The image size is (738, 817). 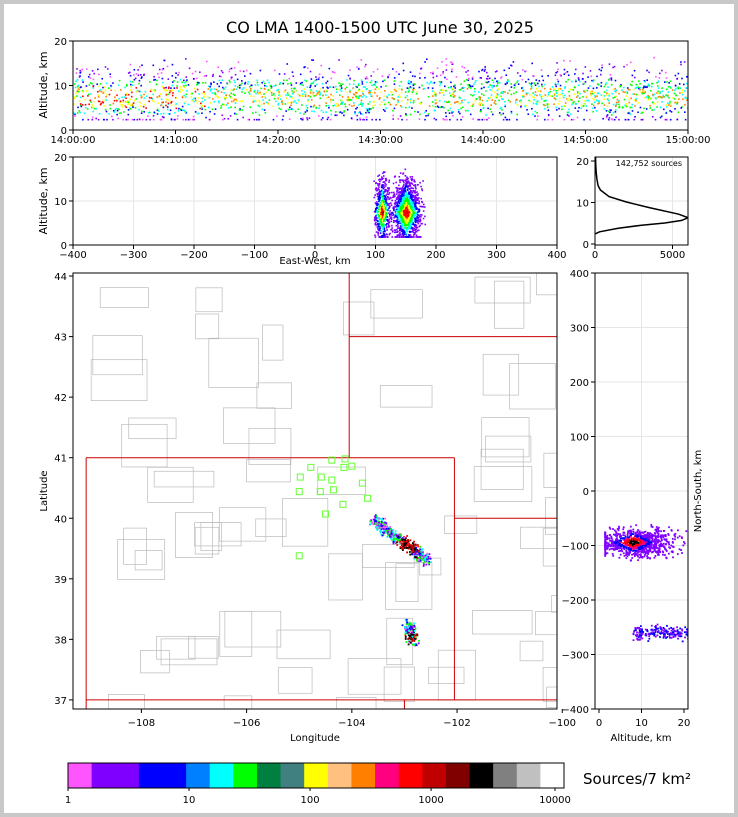 What do you see at coordinates (246, 723) in the screenshot?
I see `plan-view-xtick-label: −106` at bounding box center [246, 723].